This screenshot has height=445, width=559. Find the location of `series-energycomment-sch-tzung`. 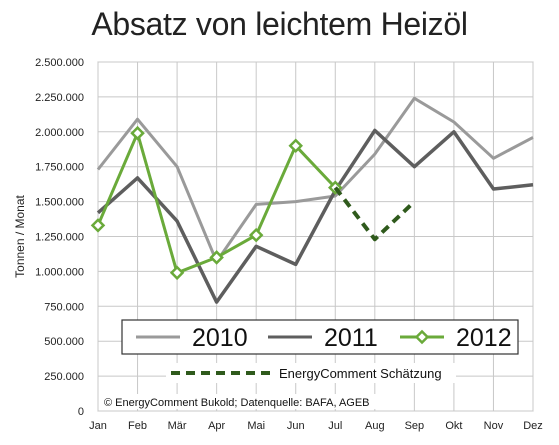

series-energycomment-sch-tzung is located at coordinates (374, 214).